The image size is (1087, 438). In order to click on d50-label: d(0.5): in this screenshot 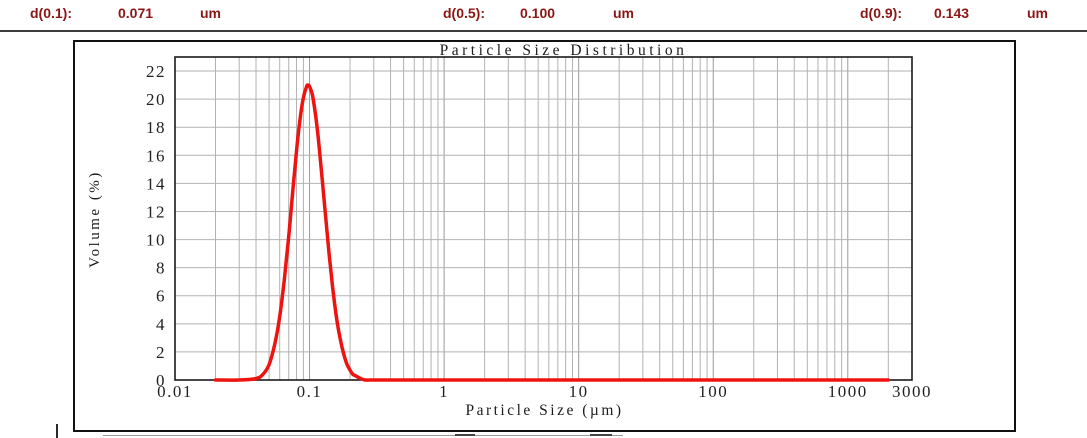, I will do `click(464, 13)`.